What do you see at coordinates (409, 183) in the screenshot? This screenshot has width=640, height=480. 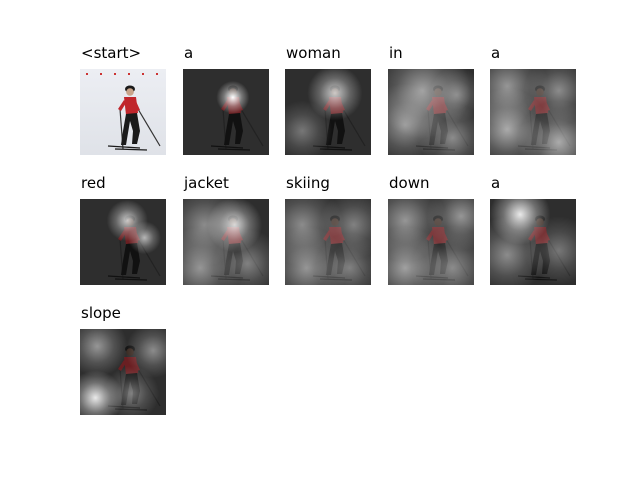 I see `token-label: down` at bounding box center [409, 183].